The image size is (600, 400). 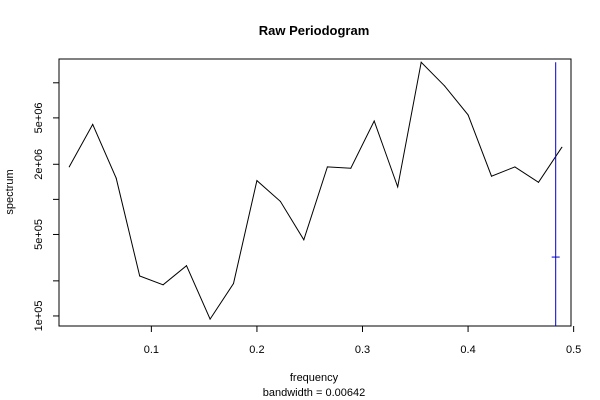 What do you see at coordinates (362, 350) in the screenshot?
I see `x-tick-label: 0.3` at bounding box center [362, 350].